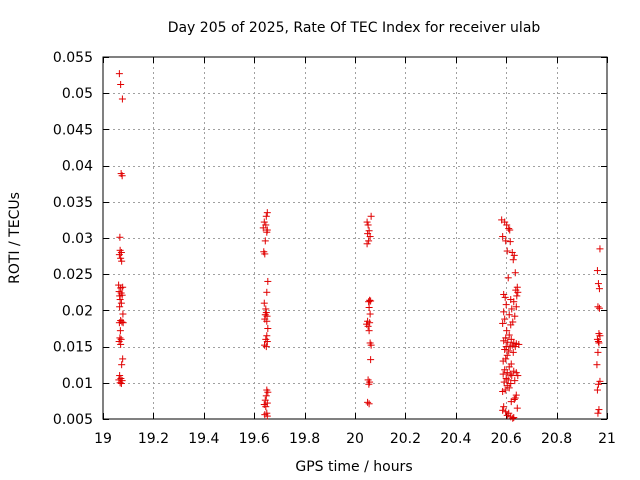 The image size is (640, 480). What do you see at coordinates (77, 167) in the screenshot?
I see `y-tick-label: 0.04` at bounding box center [77, 167].